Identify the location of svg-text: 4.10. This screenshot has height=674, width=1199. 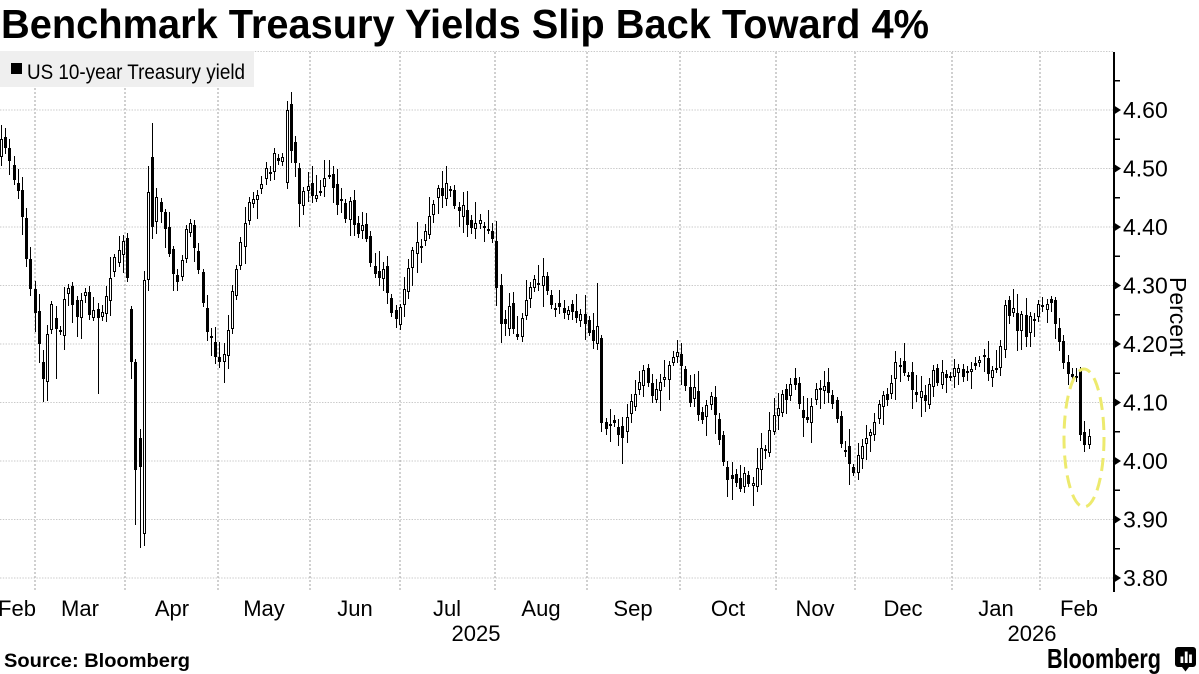
(1145, 403).